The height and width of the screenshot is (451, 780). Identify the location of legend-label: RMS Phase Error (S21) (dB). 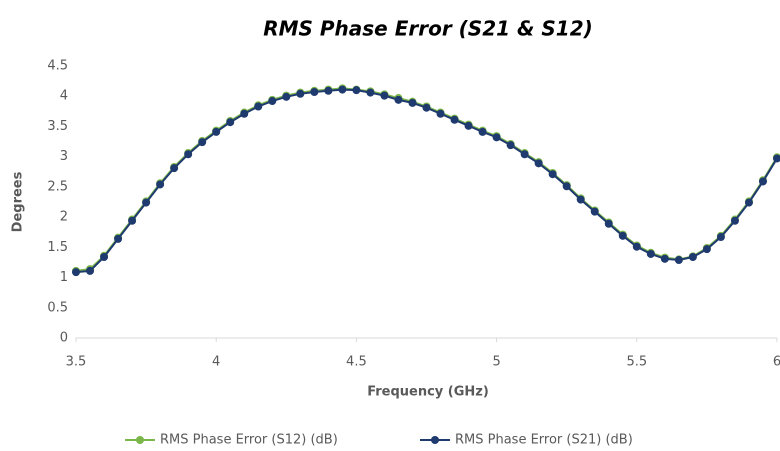
(544, 440).